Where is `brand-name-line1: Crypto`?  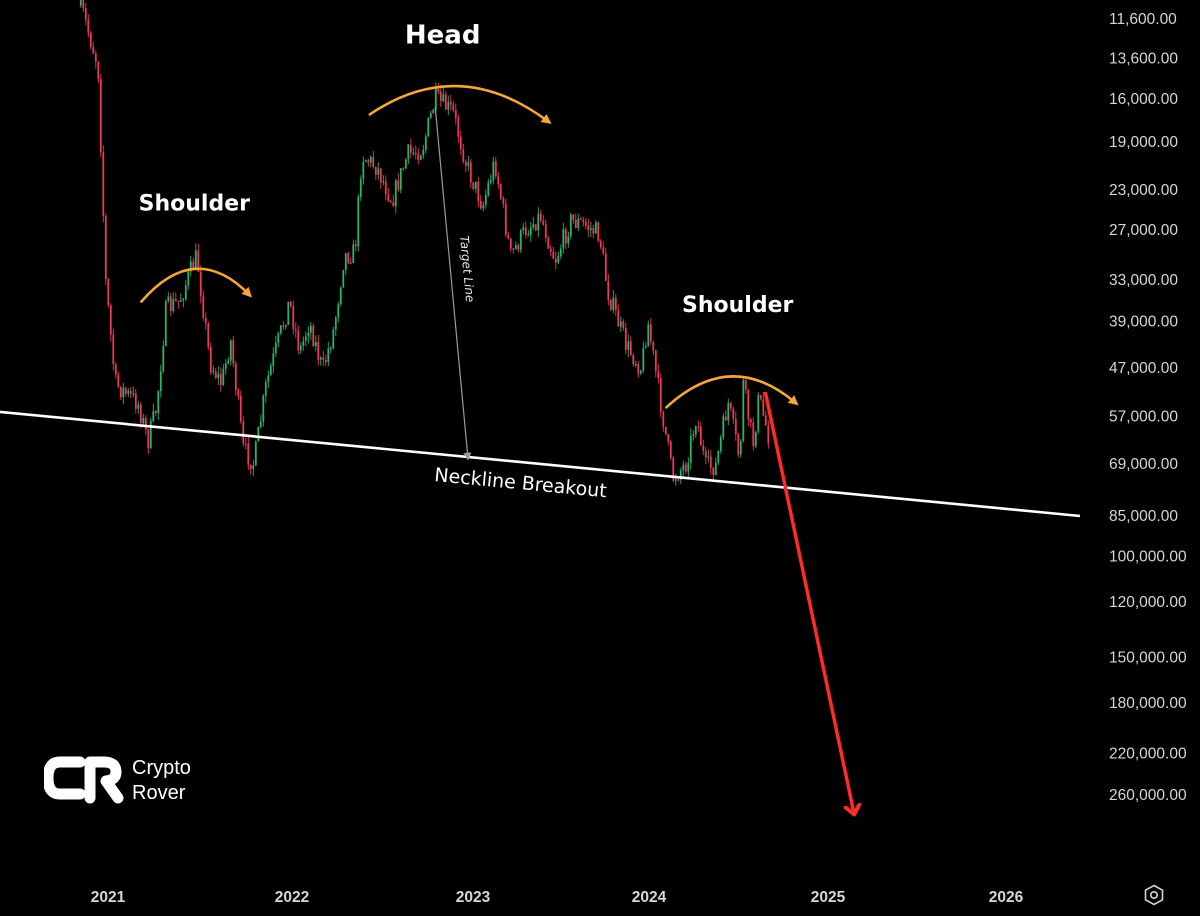 brand-name-line1: Crypto is located at coordinates (161, 768).